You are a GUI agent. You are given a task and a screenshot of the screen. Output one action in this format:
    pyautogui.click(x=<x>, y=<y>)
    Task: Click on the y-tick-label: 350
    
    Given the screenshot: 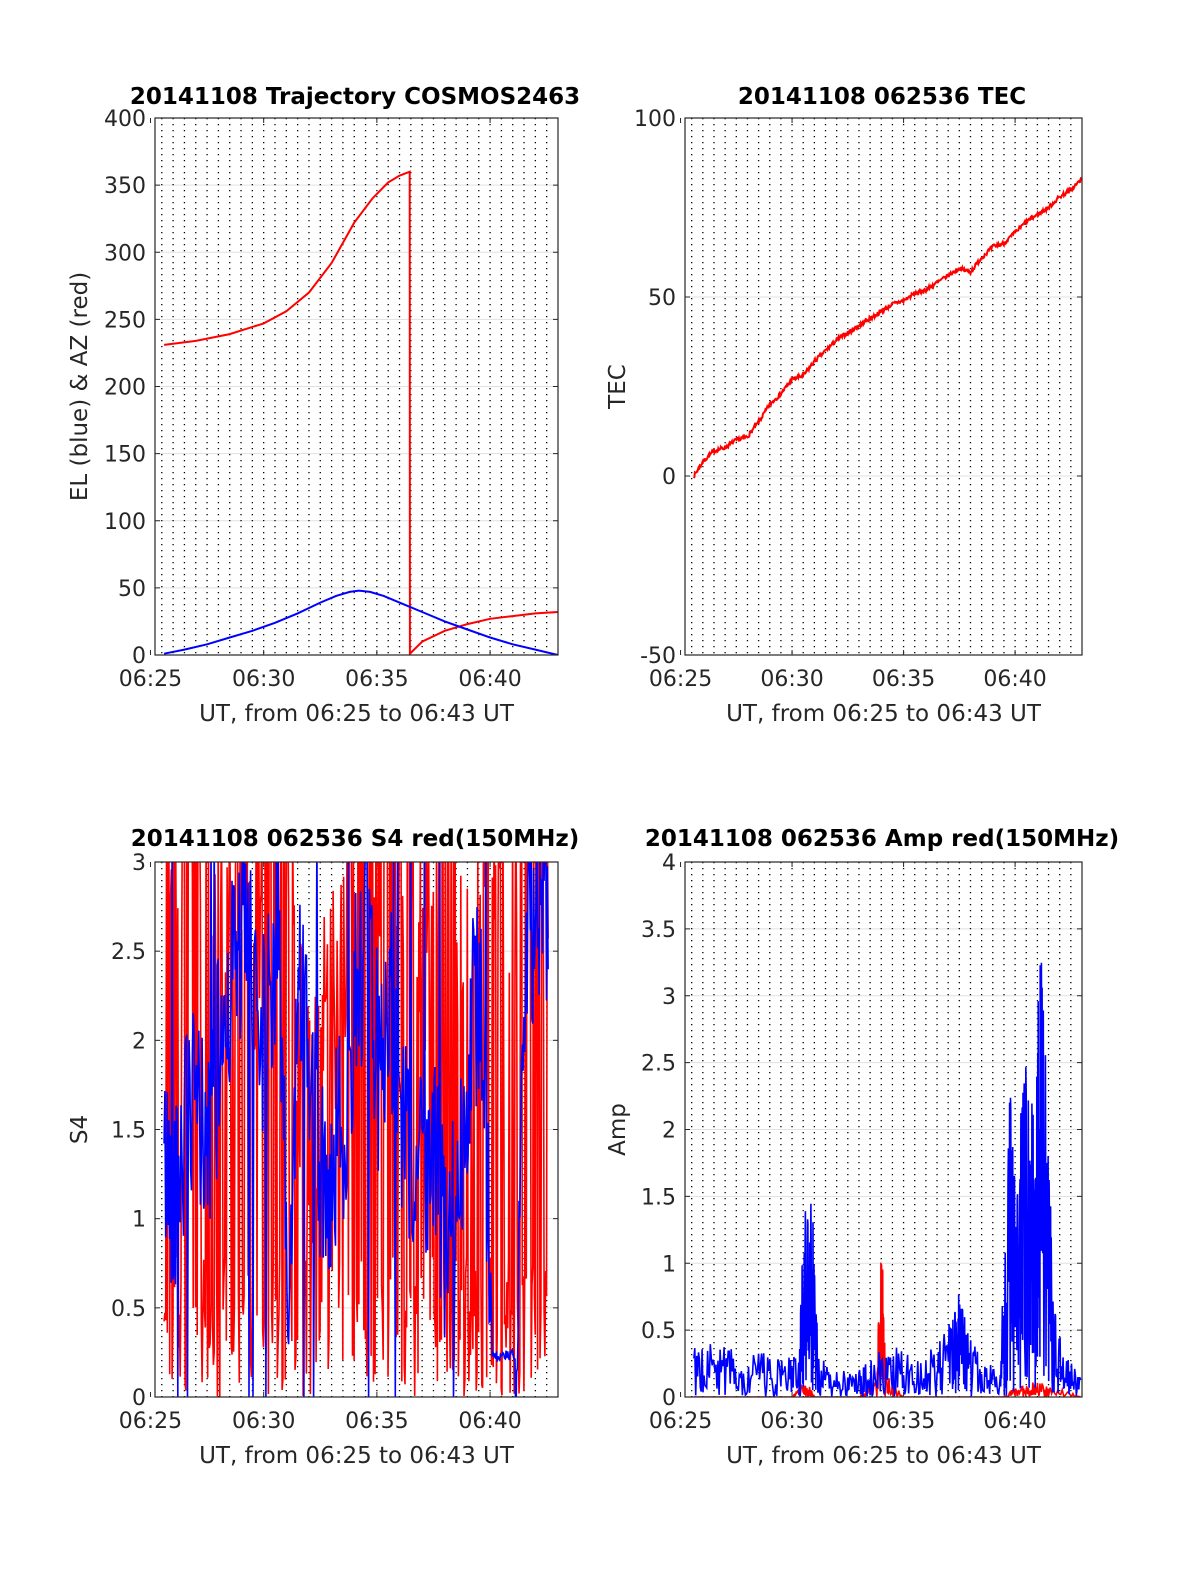 What is the action you would take?
    pyautogui.click(x=125, y=186)
    